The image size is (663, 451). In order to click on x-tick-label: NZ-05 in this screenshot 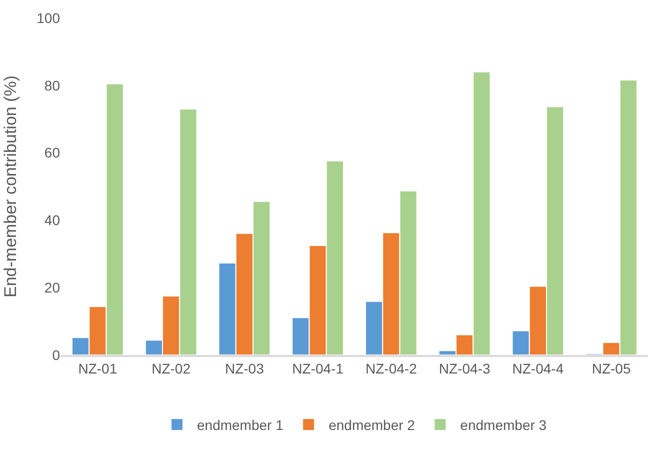, I will do `click(611, 368)`.